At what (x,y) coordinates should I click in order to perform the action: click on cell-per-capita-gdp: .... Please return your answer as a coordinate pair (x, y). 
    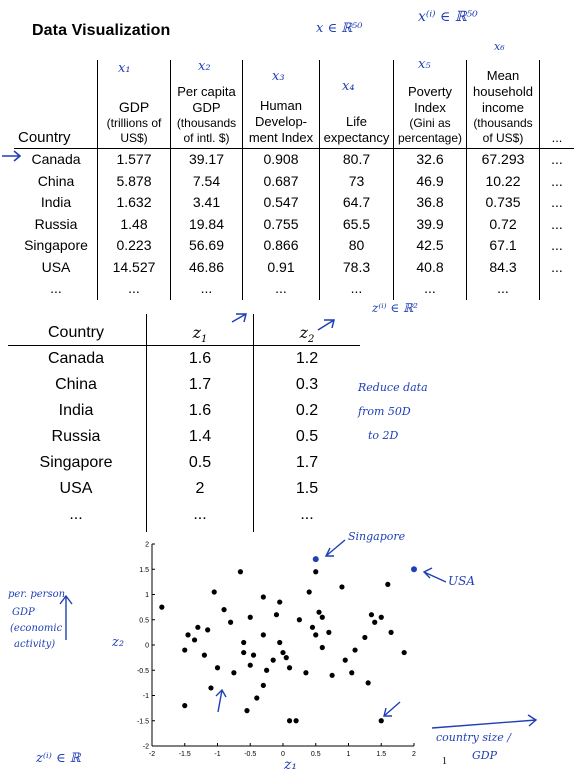
    Looking at the image, I should click on (206, 288).